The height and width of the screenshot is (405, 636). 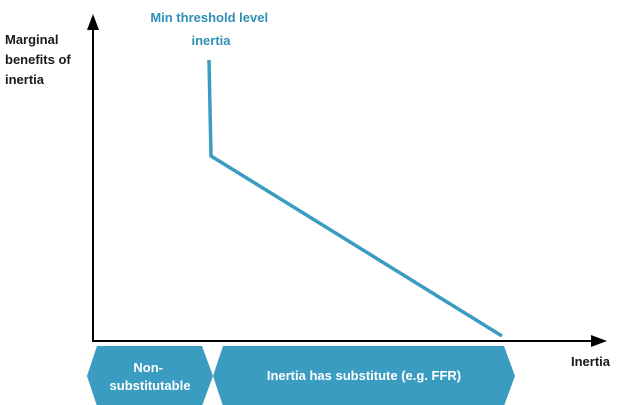 I want to click on threshold-annotation-line-2: inertia, so click(x=211, y=40).